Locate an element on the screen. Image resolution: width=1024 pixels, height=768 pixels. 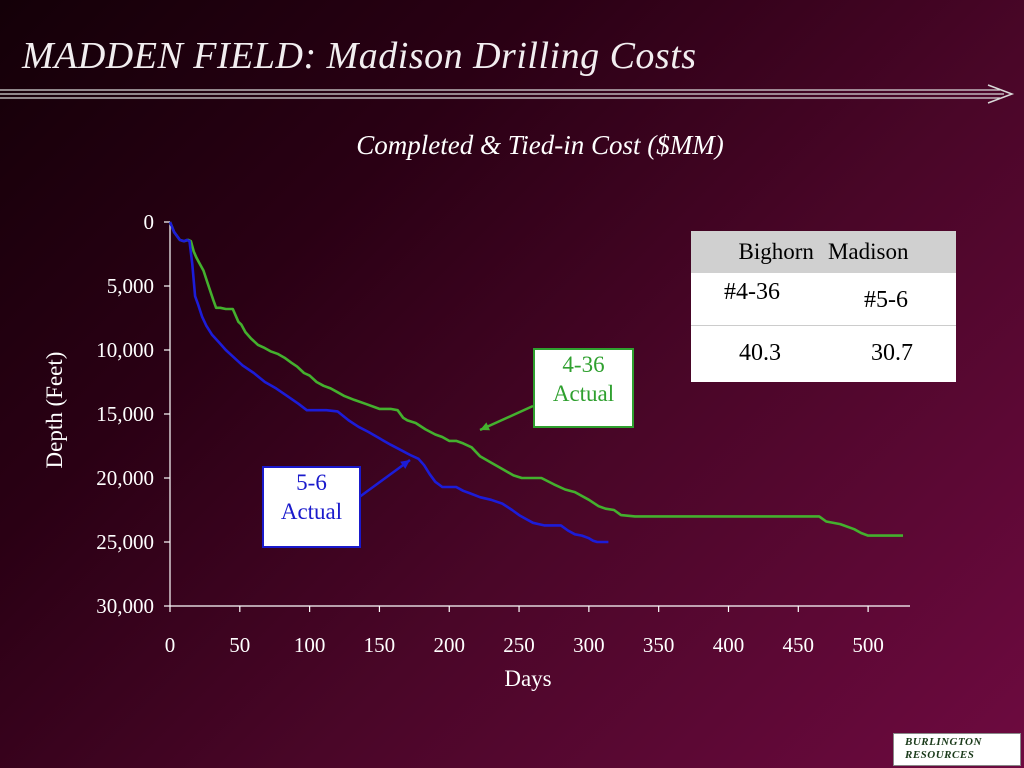
pointer-5-6-shaft is located at coordinates (384, 479).